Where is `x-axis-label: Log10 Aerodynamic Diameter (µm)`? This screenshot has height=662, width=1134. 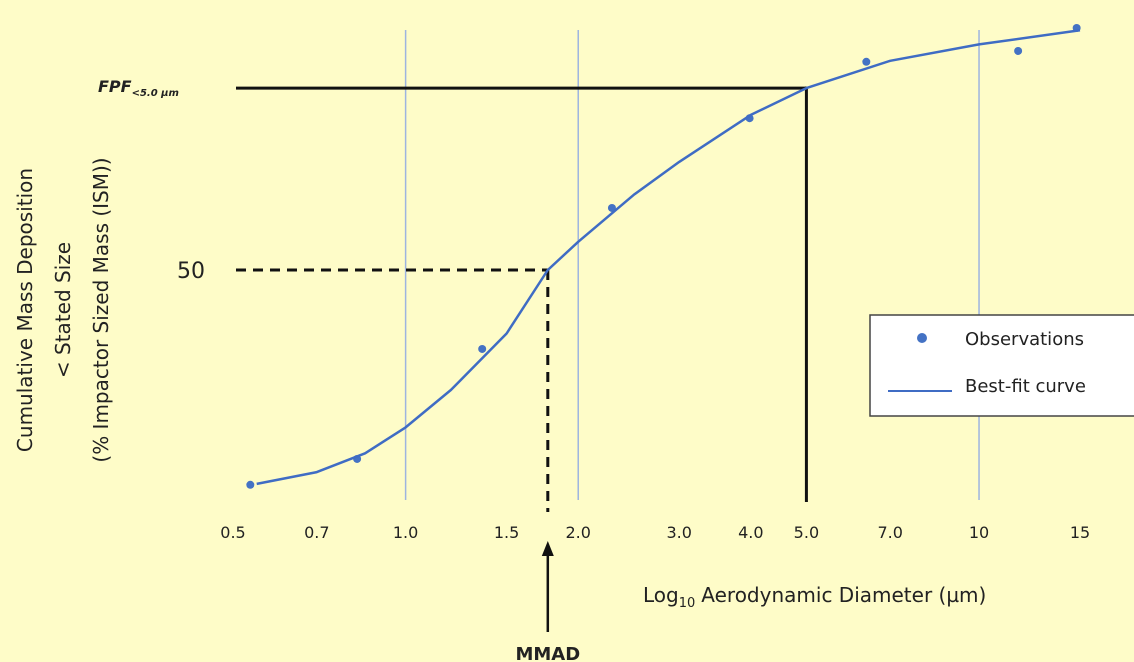
x-axis-label: Log10 Aerodynamic Diameter (µm) is located at coordinates (814, 597).